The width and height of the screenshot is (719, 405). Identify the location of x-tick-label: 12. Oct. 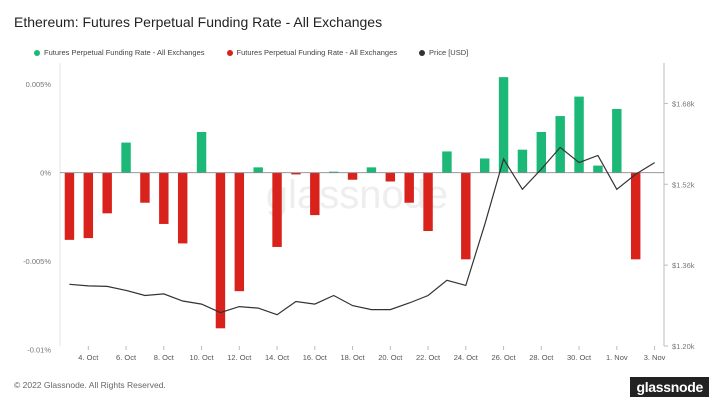
(239, 357).